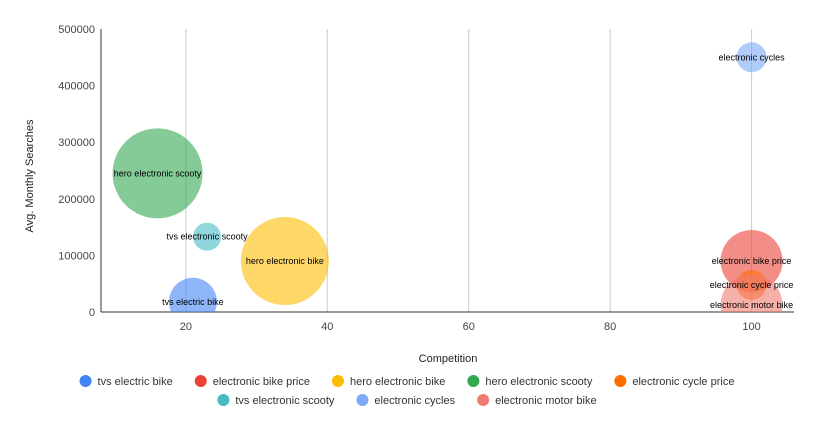 Image resolution: width=814 pixels, height=433 pixels. What do you see at coordinates (751, 327) in the screenshot?
I see `x-tick-label: 100` at bounding box center [751, 327].